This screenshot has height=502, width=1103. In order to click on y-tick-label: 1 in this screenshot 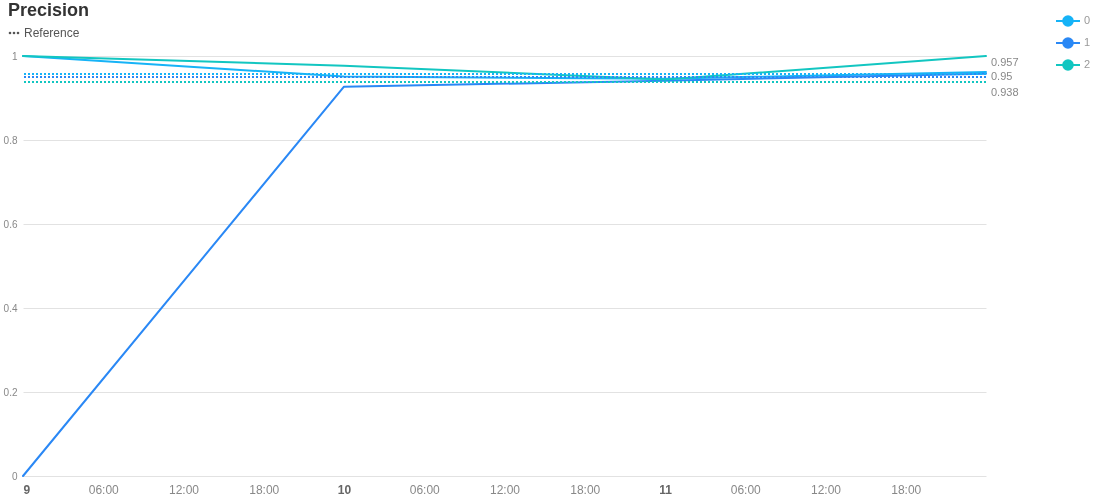, I will do `click(14, 56)`.